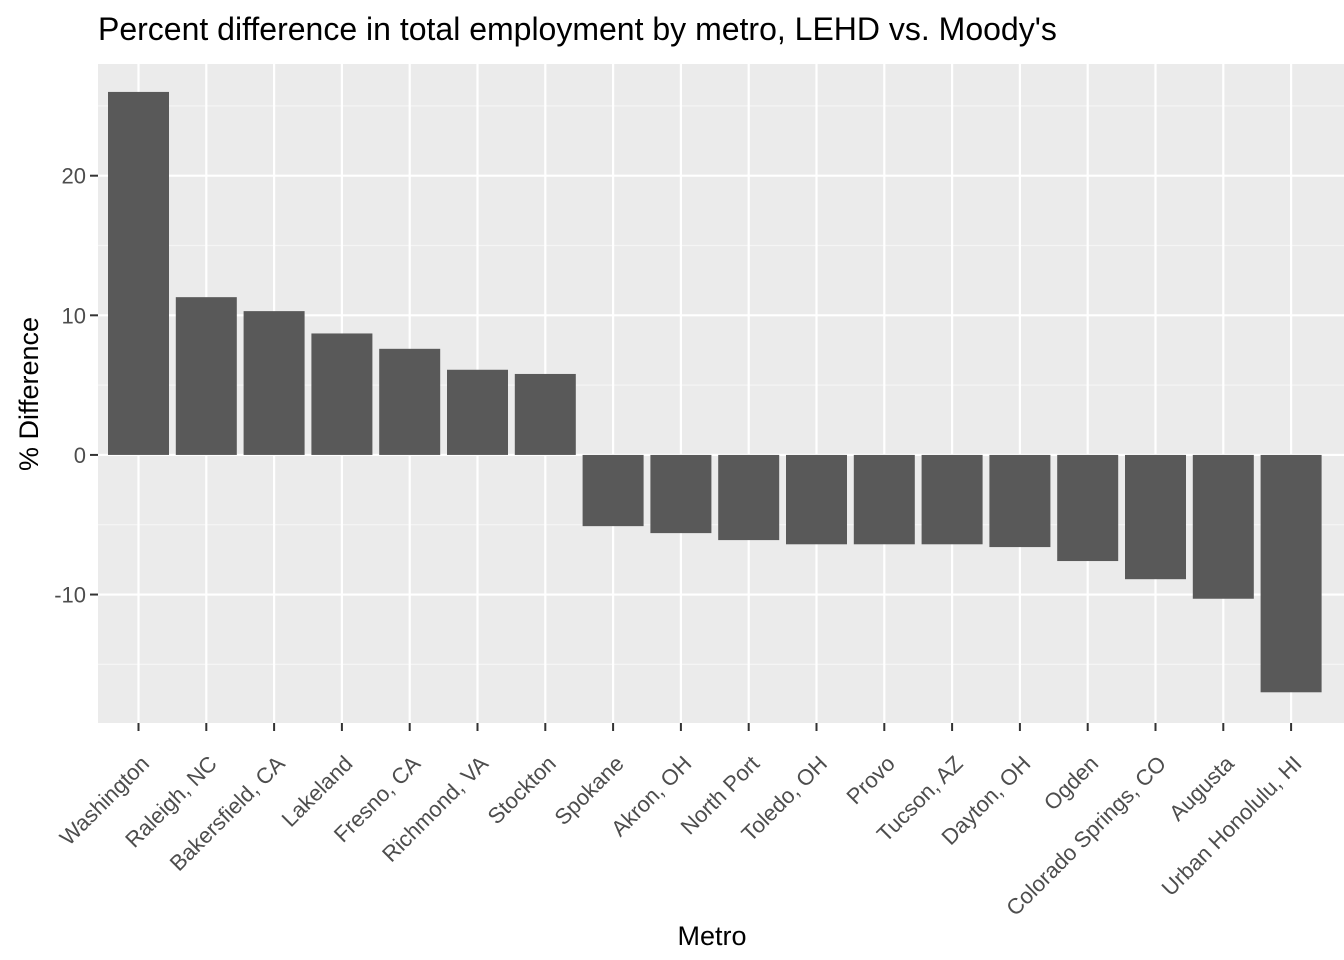 The height and width of the screenshot is (960, 1344). I want to click on y-tick-label: 20, so click(74, 176).